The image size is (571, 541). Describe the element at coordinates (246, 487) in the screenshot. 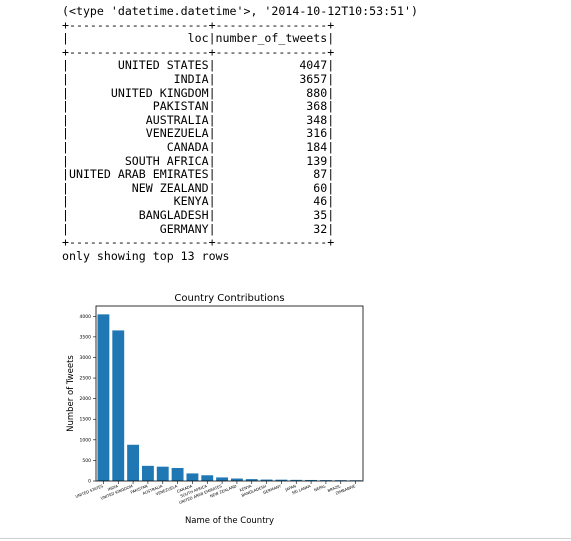

I see `x-tick-label: KENYA` at that location.